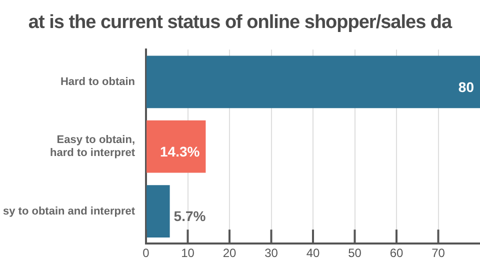  I want to click on data-label: 14.3%, so click(180, 151).